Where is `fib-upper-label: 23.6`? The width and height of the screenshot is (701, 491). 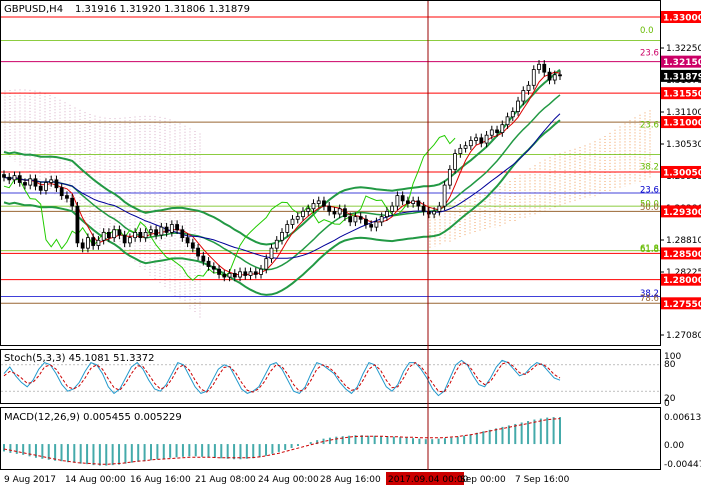 fib-upper-label: 23.6 is located at coordinates (649, 54).